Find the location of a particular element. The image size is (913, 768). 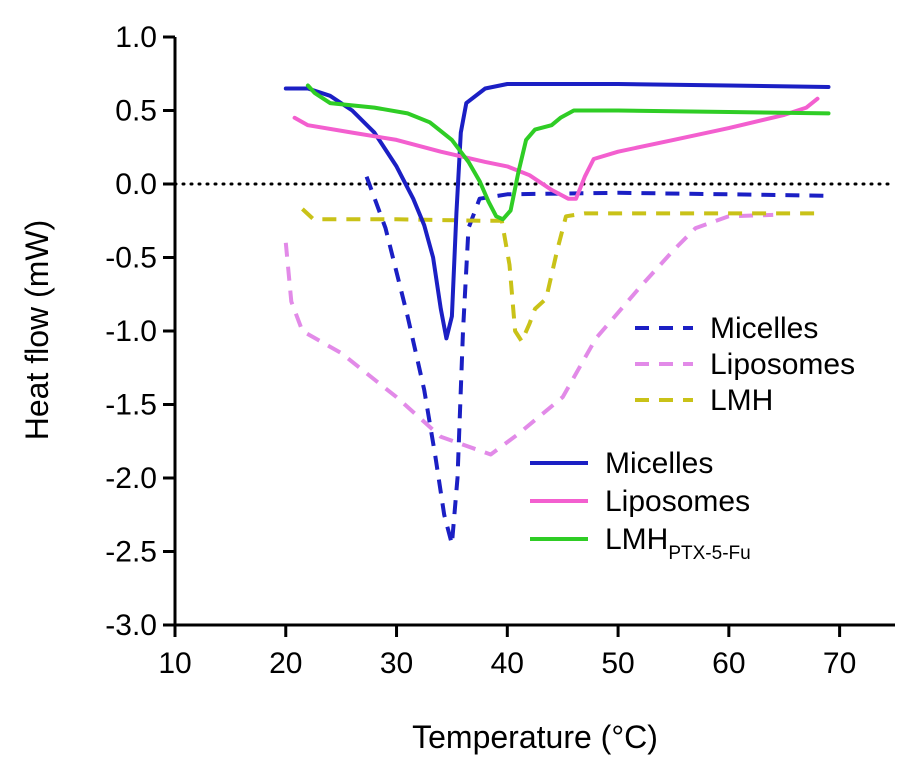

x-tick-label: 10 is located at coordinates (174, 663).